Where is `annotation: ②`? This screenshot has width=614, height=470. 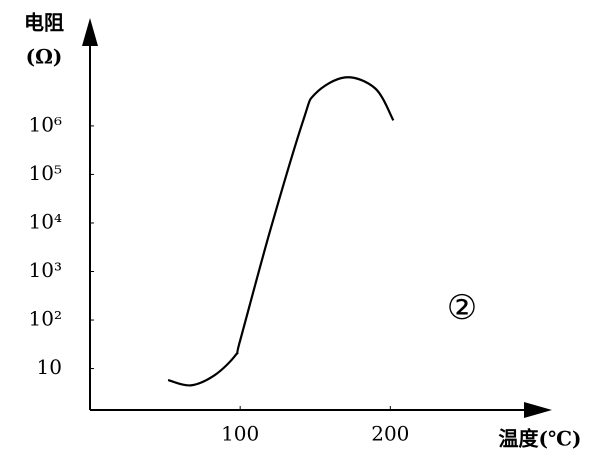
annotation: ② is located at coordinates (462, 308).